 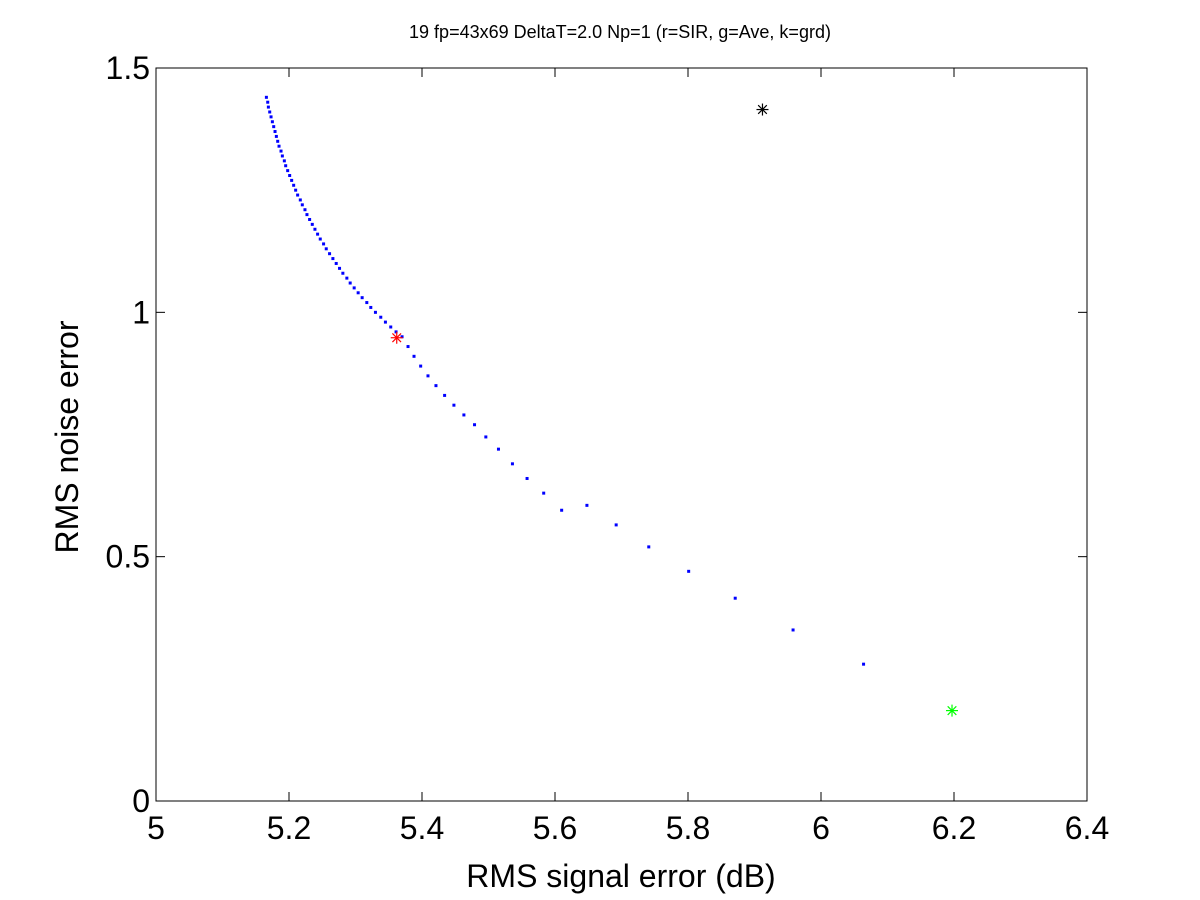 What do you see at coordinates (422, 828) in the screenshot?
I see `x-tick-label: 5.4` at bounding box center [422, 828].